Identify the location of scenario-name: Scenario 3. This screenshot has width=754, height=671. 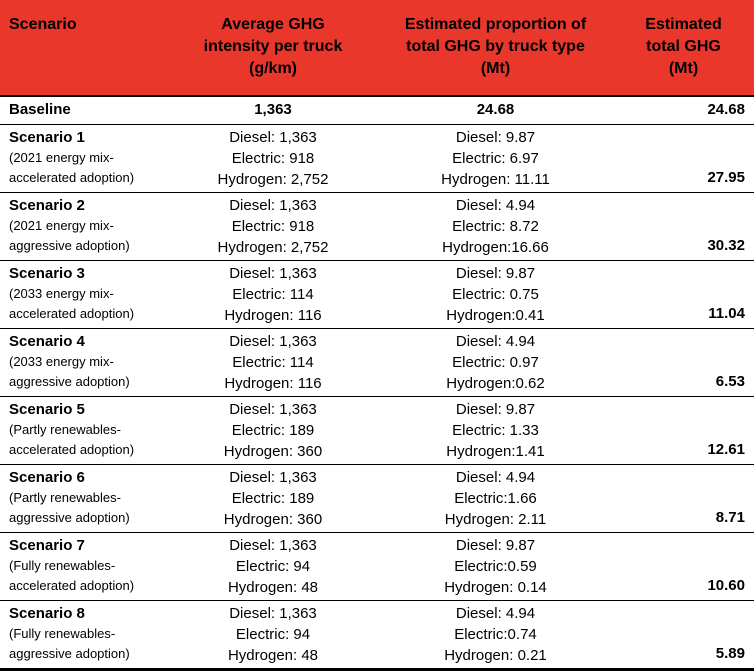
(47, 273).